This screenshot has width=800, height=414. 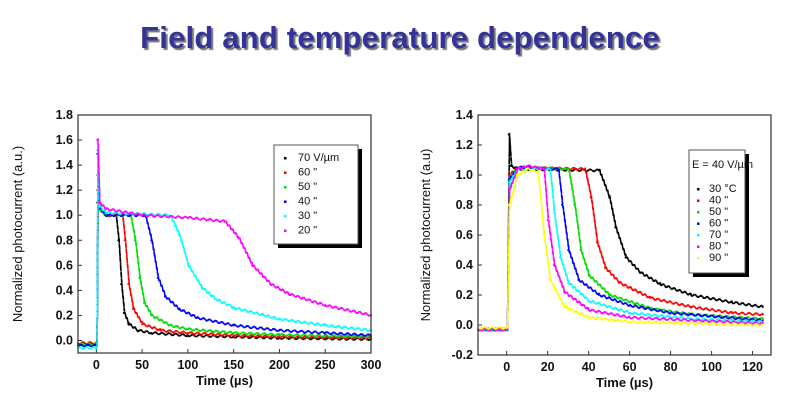 What do you see at coordinates (64, 315) in the screenshot?
I see `y-tick-label: 0.2` at bounding box center [64, 315].